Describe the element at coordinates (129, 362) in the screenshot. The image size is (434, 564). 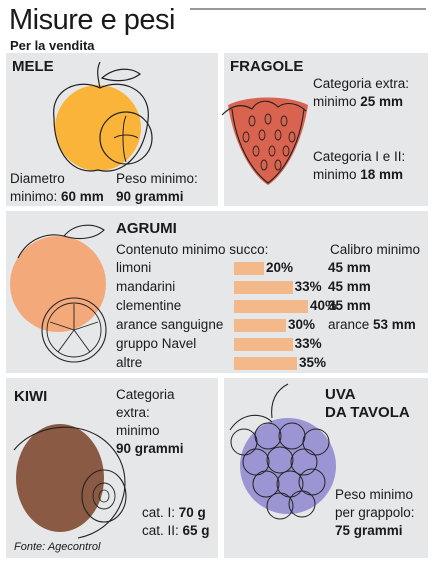
I see `agrumi-row-name: altre` at that location.